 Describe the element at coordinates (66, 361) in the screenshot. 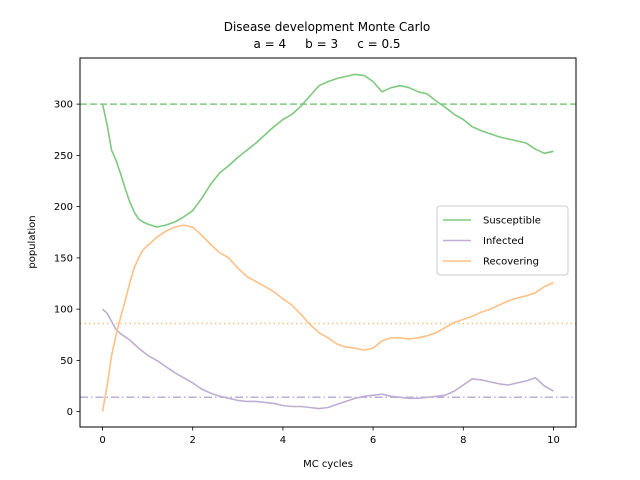

I see `y-tick-label: 50` at that location.